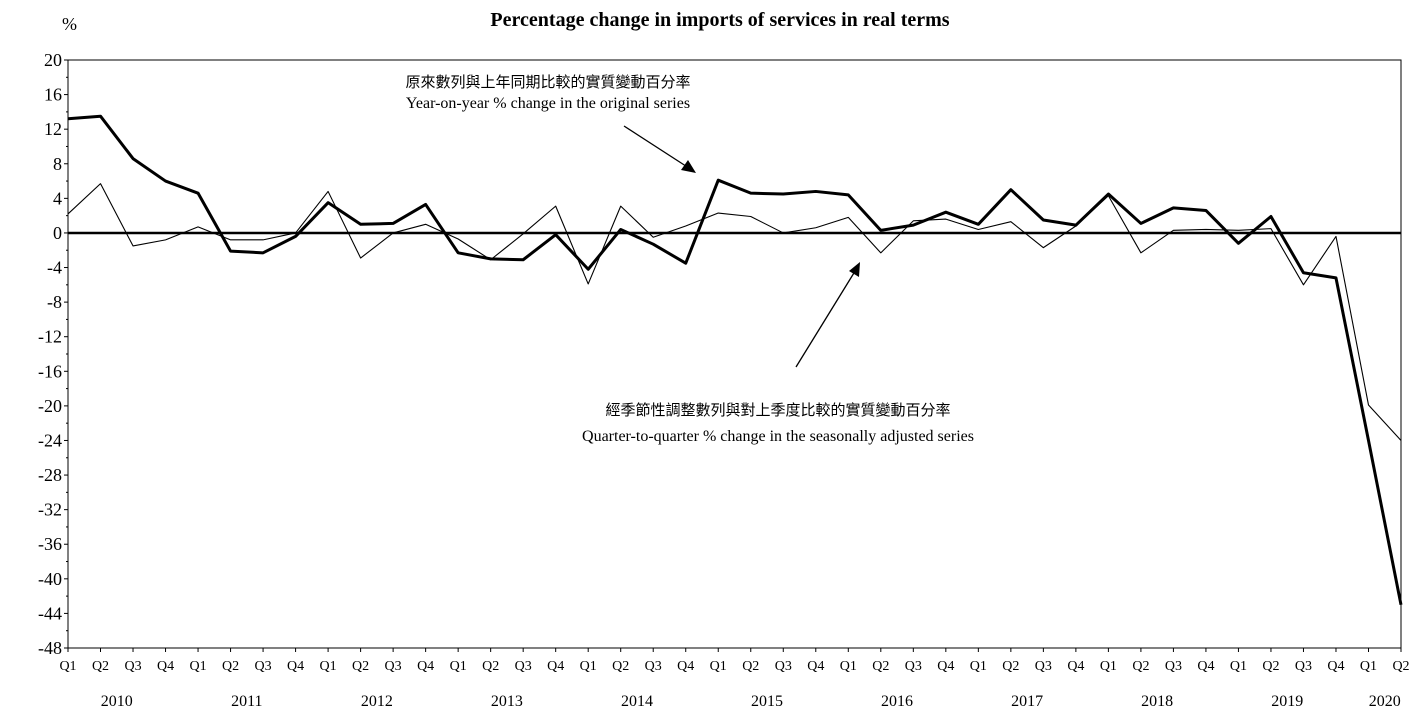 The width and height of the screenshot is (1415, 717). What do you see at coordinates (50, 475) in the screenshot?
I see `y-tick-label: -28` at bounding box center [50, 475].